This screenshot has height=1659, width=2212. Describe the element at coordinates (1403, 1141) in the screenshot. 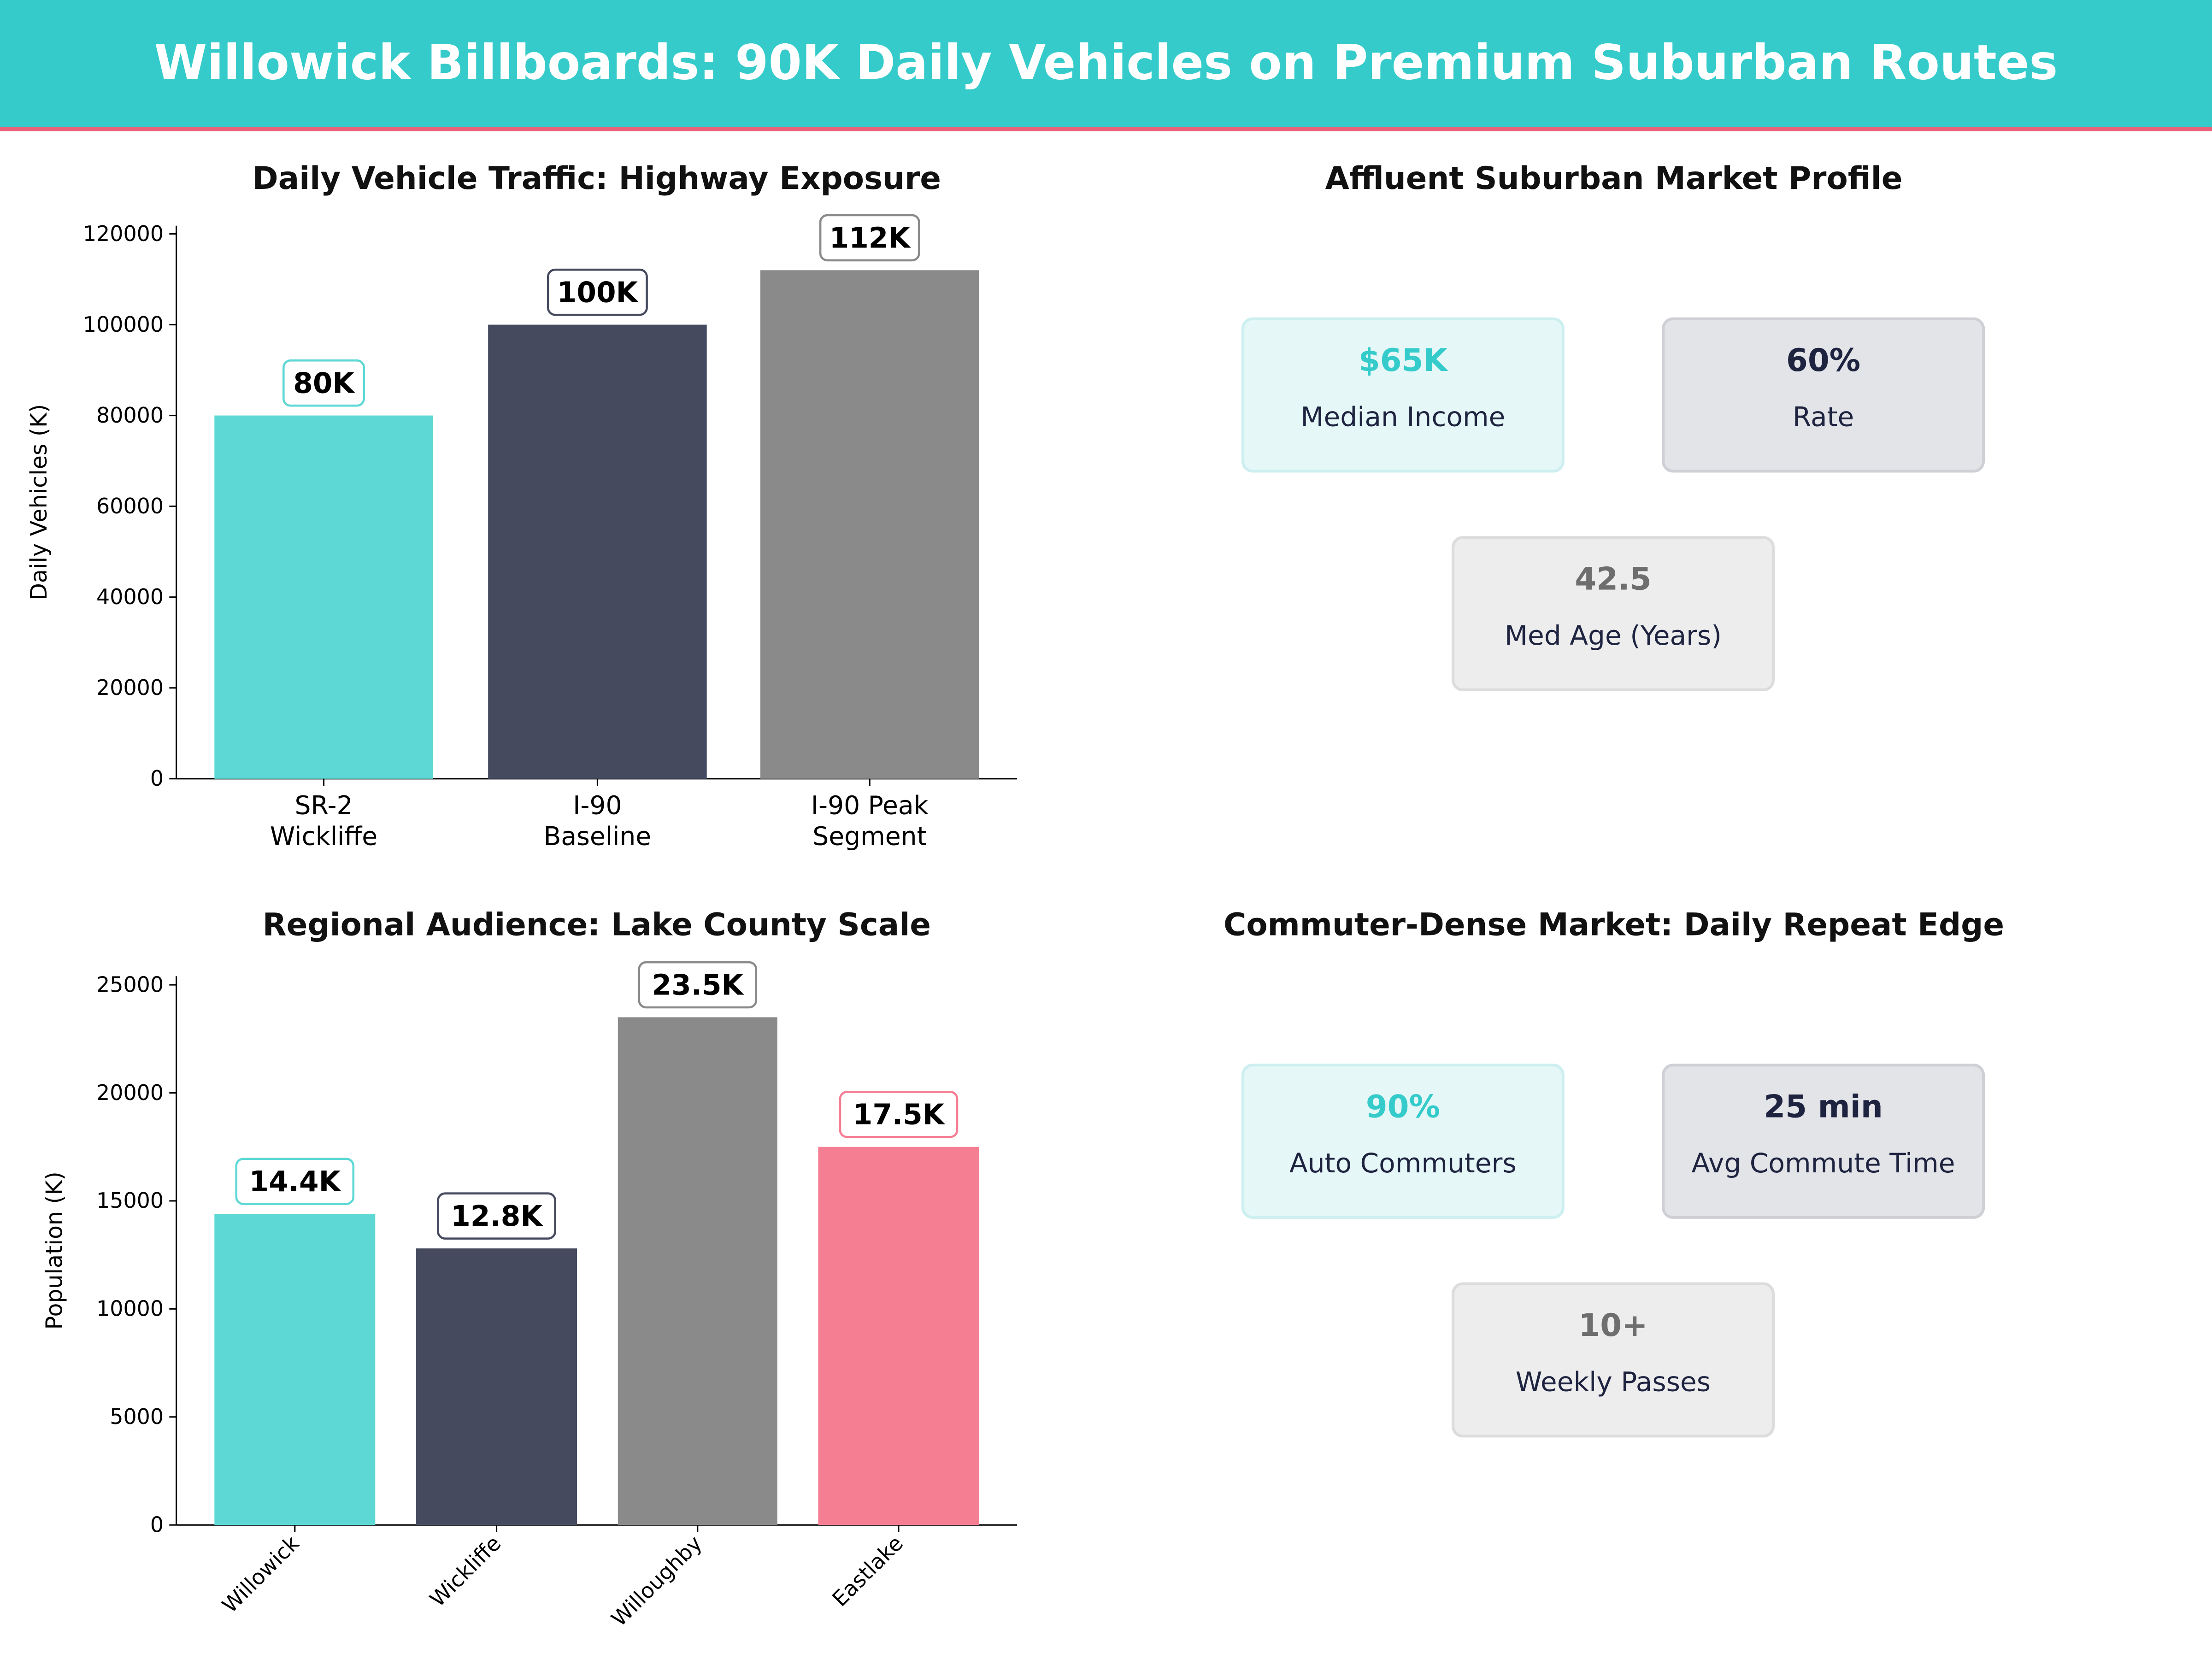

I see `kpi-card-auto-commuters: 90% Auto Commuters` at that location.